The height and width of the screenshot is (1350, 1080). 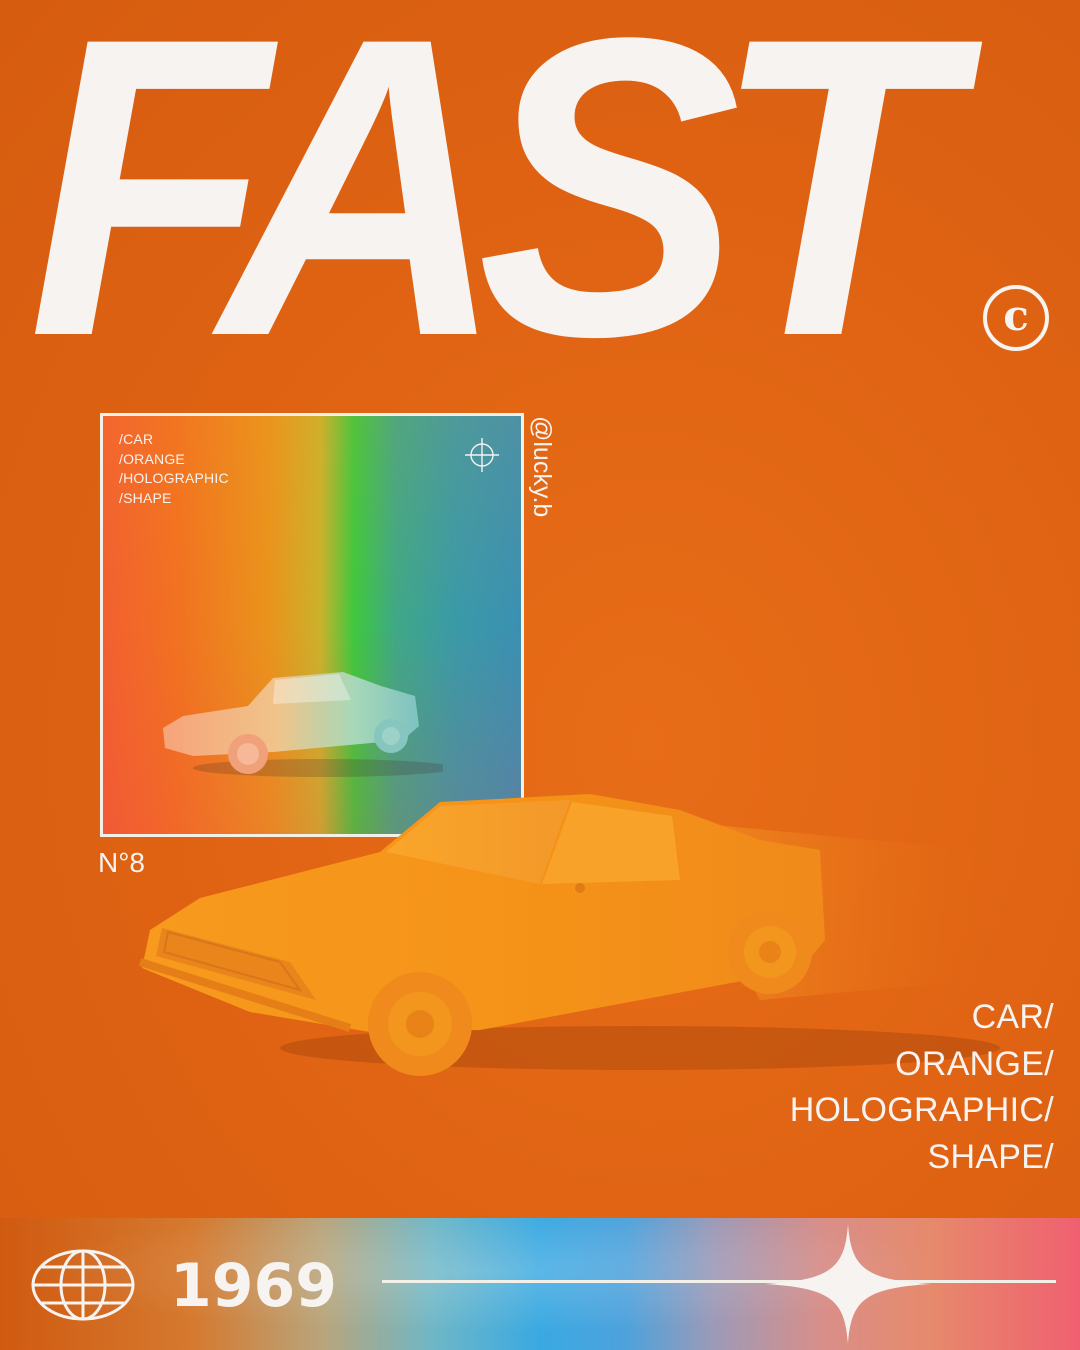 I want to click on thumbnail-shade, so click(x=312, y=625).